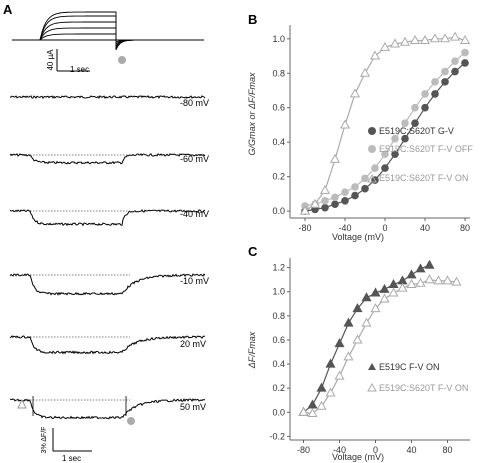 This screenshot has width=500, height=463. I want to click on current-trace, so click(108, 33).